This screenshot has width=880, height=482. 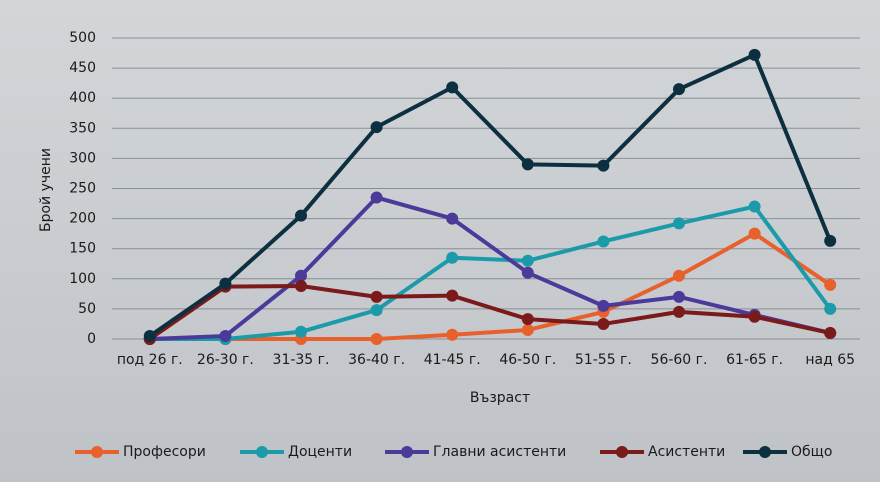 What do you see at coordinates (499, 452) in the screenshot?
I see `legend-label: Главни асистенти` at bounding box center [499, 452].